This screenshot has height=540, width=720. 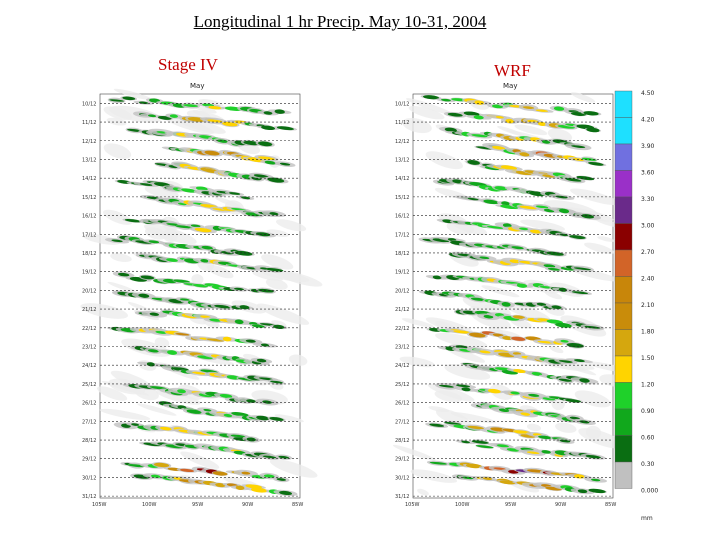 I want to click on y-tick-label: 16/12, so click(x=89, y=217).